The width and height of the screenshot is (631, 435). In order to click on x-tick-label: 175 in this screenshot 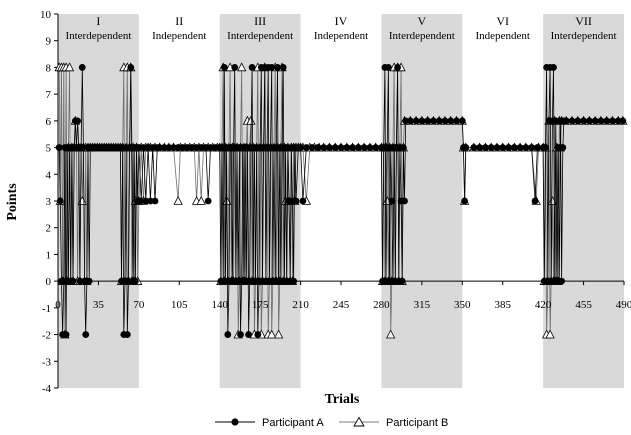, I will do `click(260, 305)`.